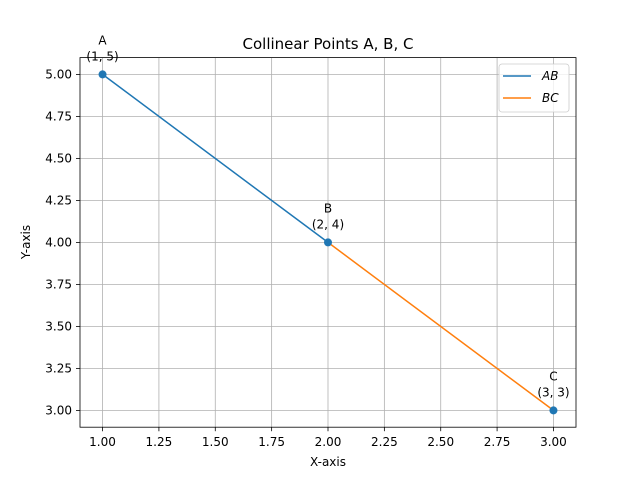 The height and width of the screenshot is (480, 640). I want to click on x-axis-label: X-axis, so click(328, 462).